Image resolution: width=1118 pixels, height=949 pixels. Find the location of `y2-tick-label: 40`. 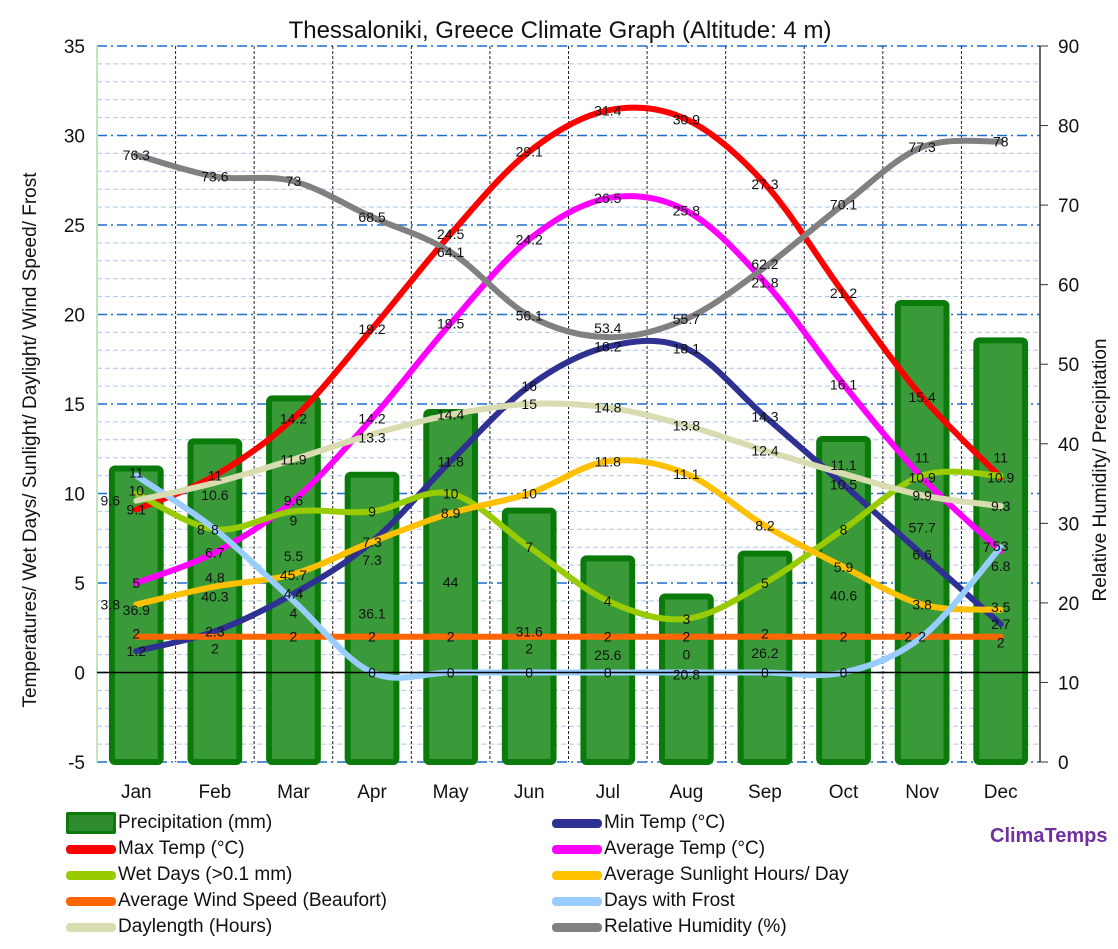

y2-tick-label: 40 is located at coordinates (1068, 445).